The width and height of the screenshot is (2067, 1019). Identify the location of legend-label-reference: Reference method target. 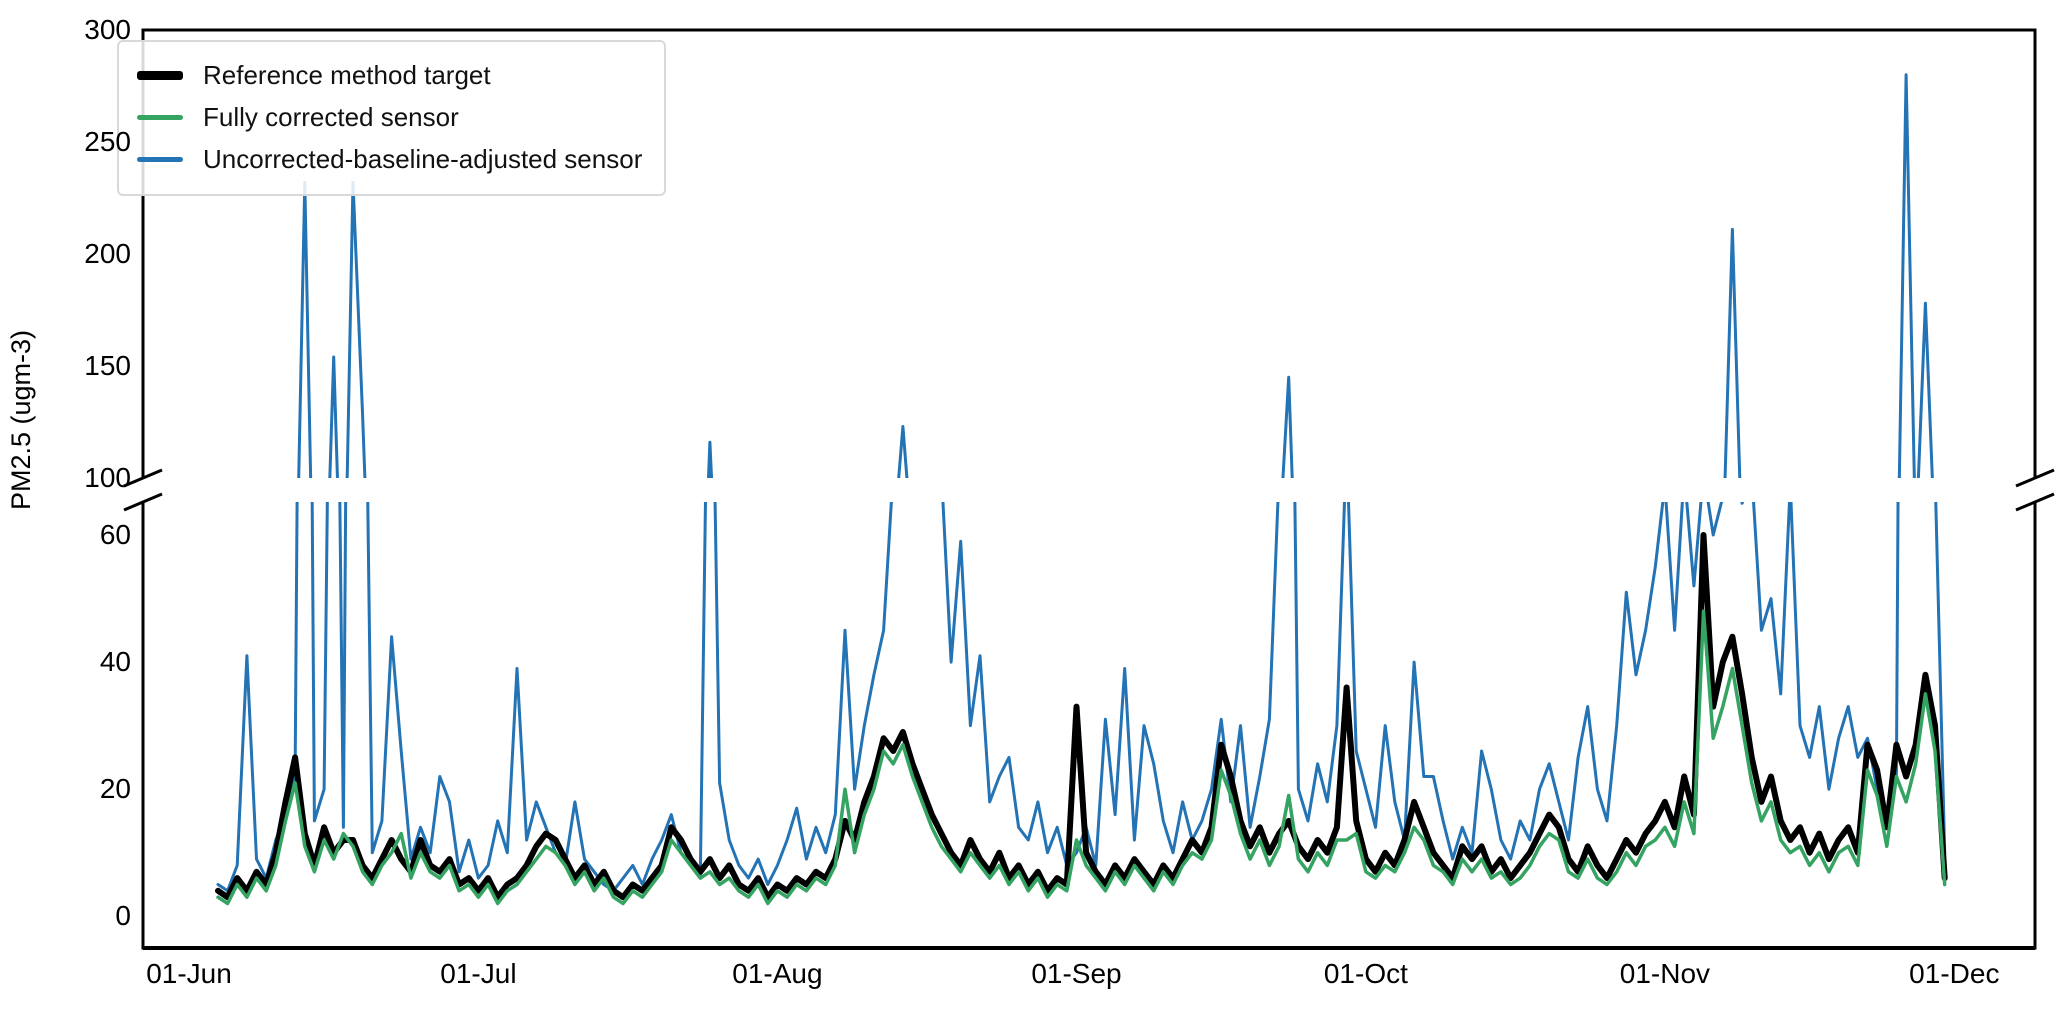
(347, 74).